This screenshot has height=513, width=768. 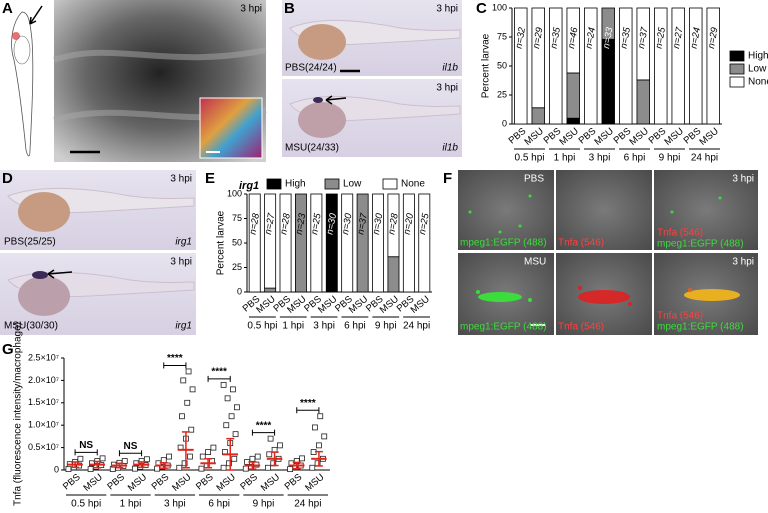 What do you see at coordinates (705, 248) in the screenshot?
I see `merge-cells` at bounding box center [705, 248].